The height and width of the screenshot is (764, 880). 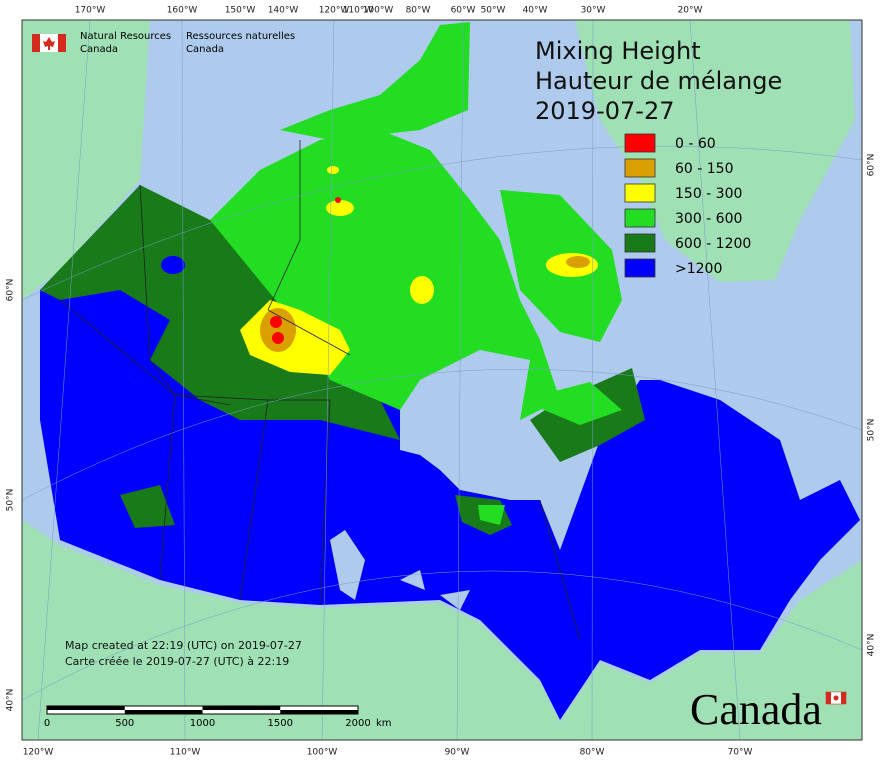 What do you see at coordinates (463, 11) in the screenshot?
I see `longitude-label: 60°W` at bounding box center [463, 11].